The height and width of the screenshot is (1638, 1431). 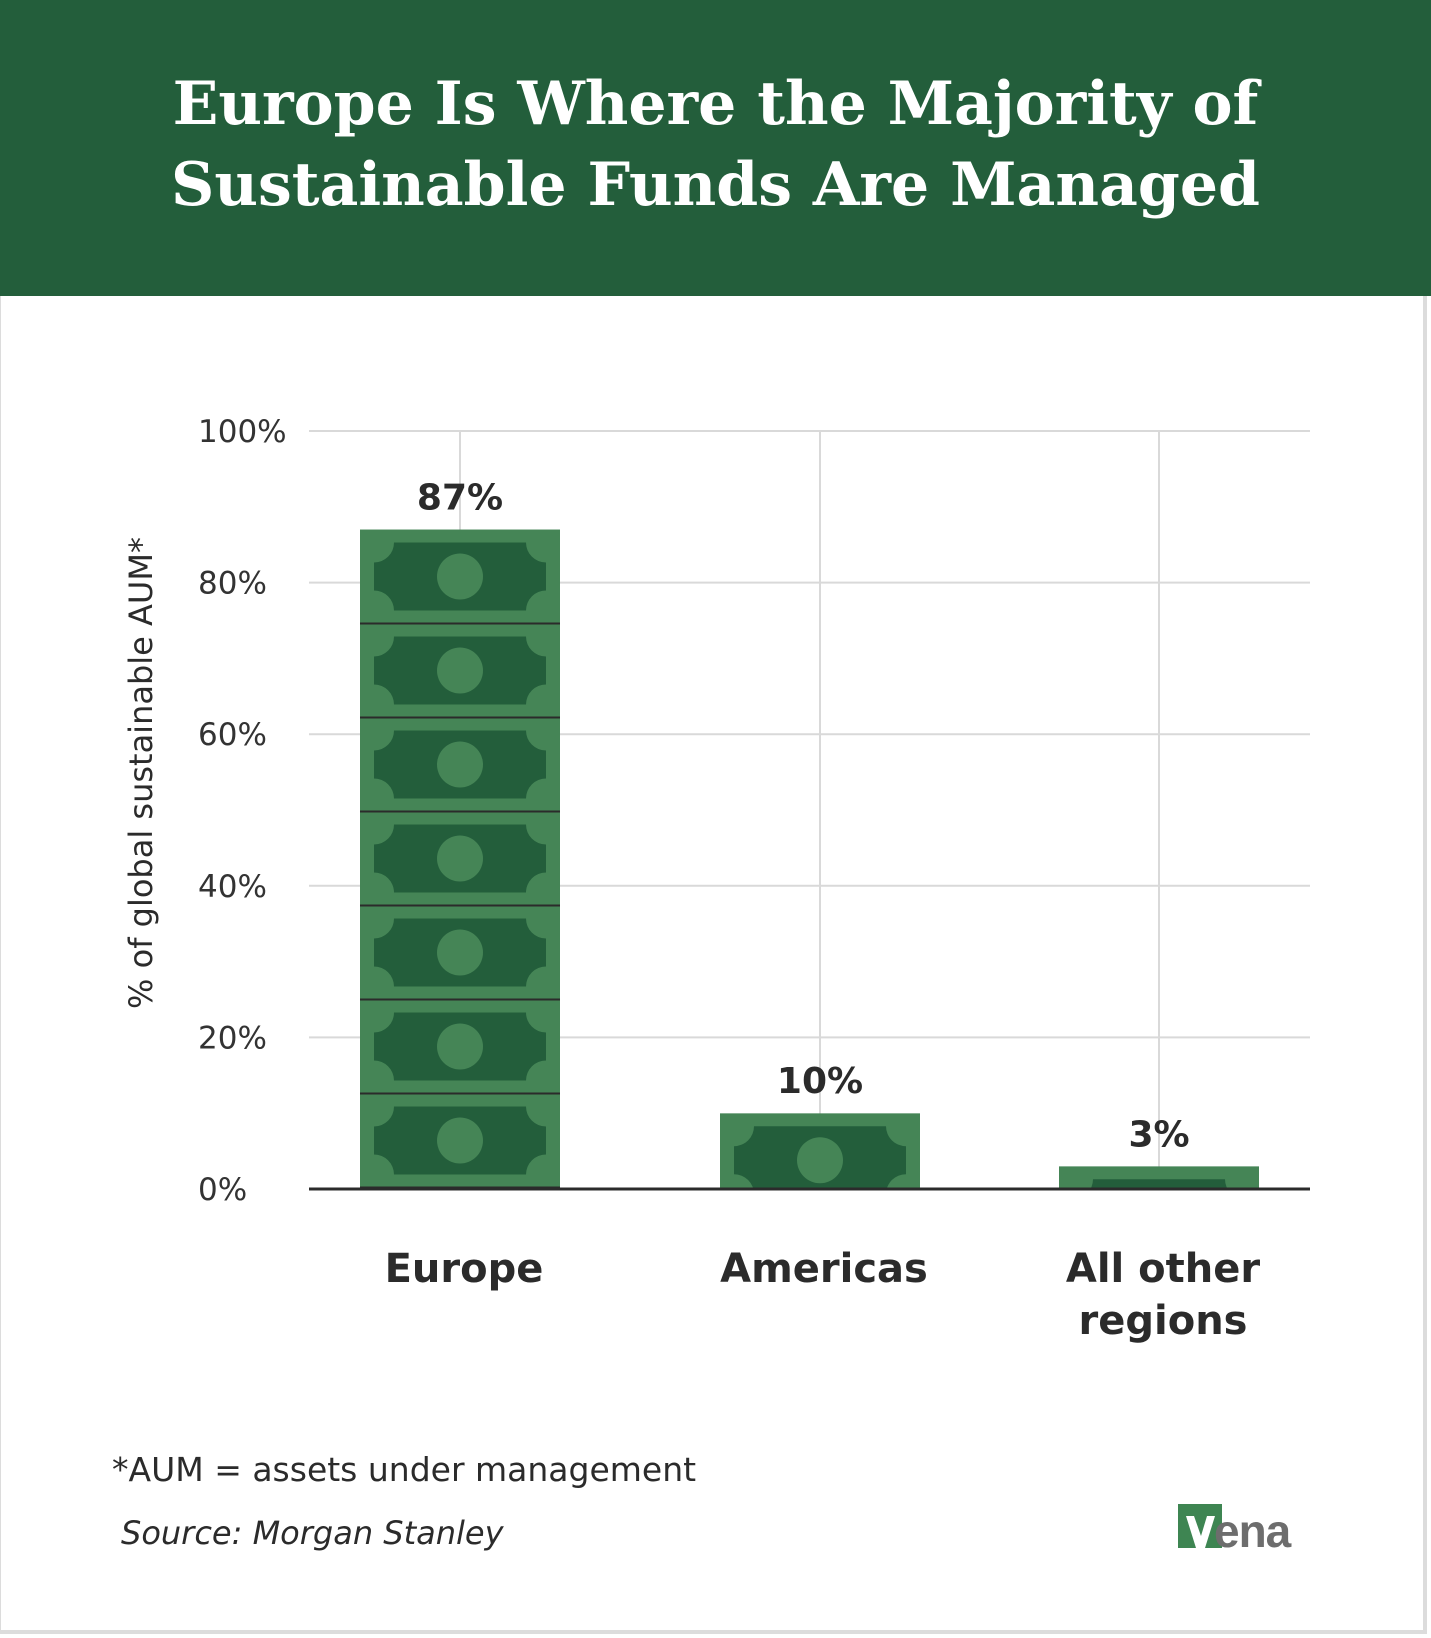 I want to click on banknote-icon, so click(x=1159, y=1184).